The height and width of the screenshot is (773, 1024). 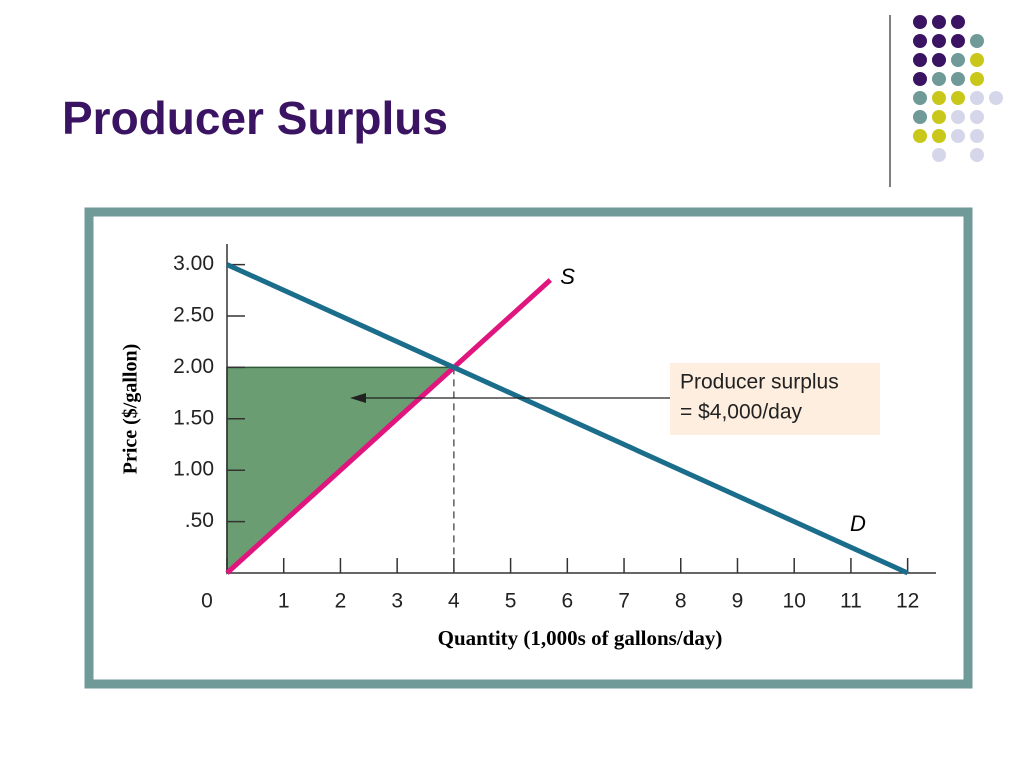 What do you see at coordinates (738, 601) in the screenshot?
I see `x-tick-label: 9` at bounding box center [738, 601].